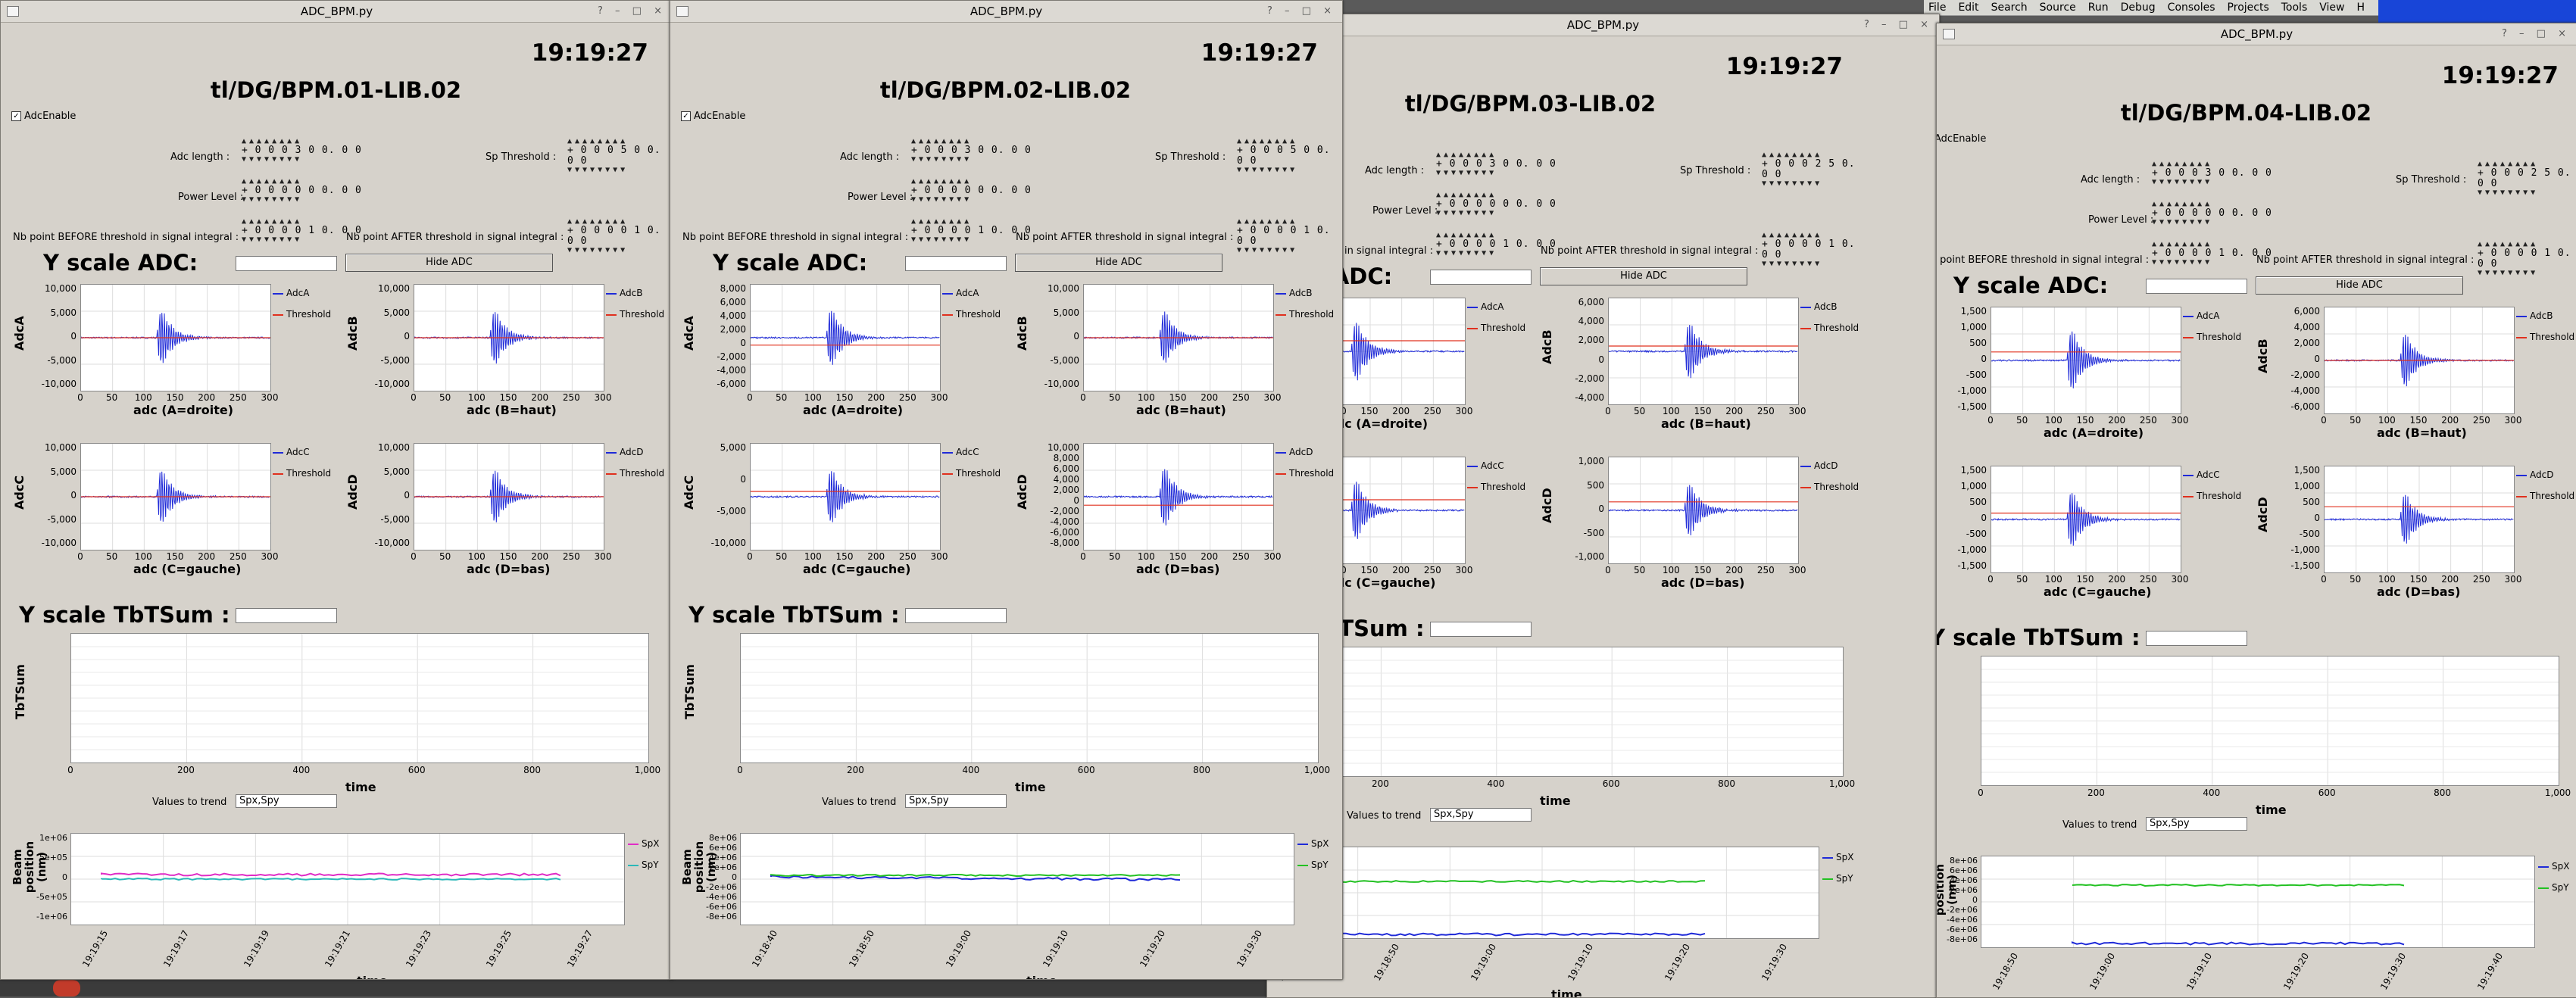  Describe the element at coordinates (2098, 8) in the screenshot. I see `ide-menu-item: Run` at that location.